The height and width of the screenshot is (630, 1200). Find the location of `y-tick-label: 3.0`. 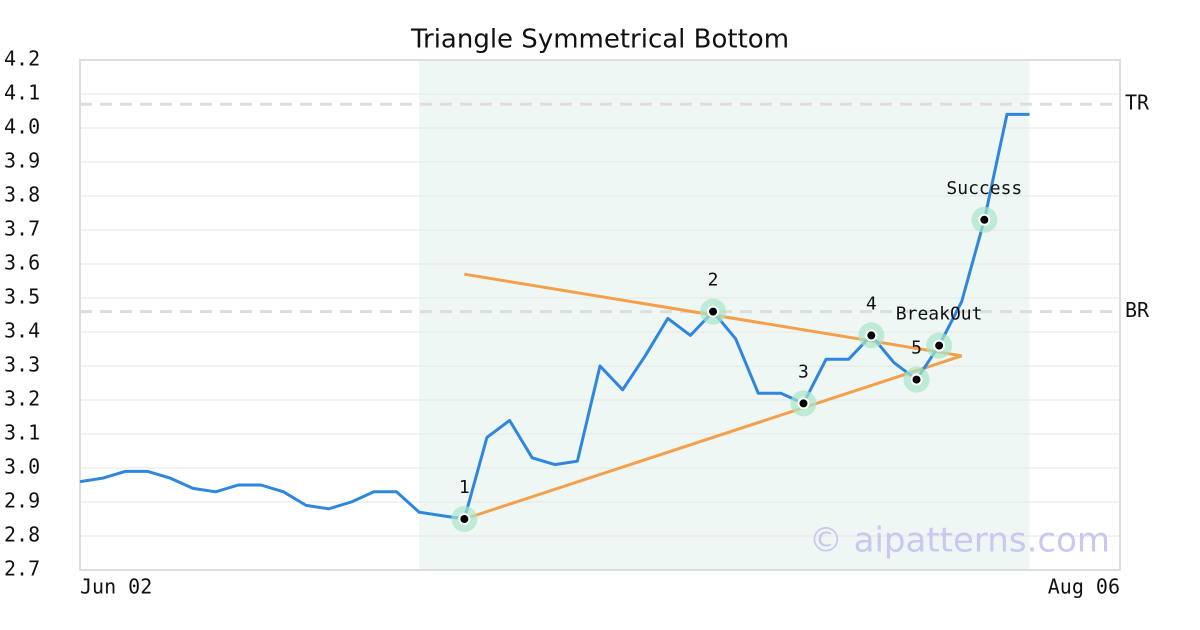

y-tick-label: 3.0 is located at coordinates (22, 467).